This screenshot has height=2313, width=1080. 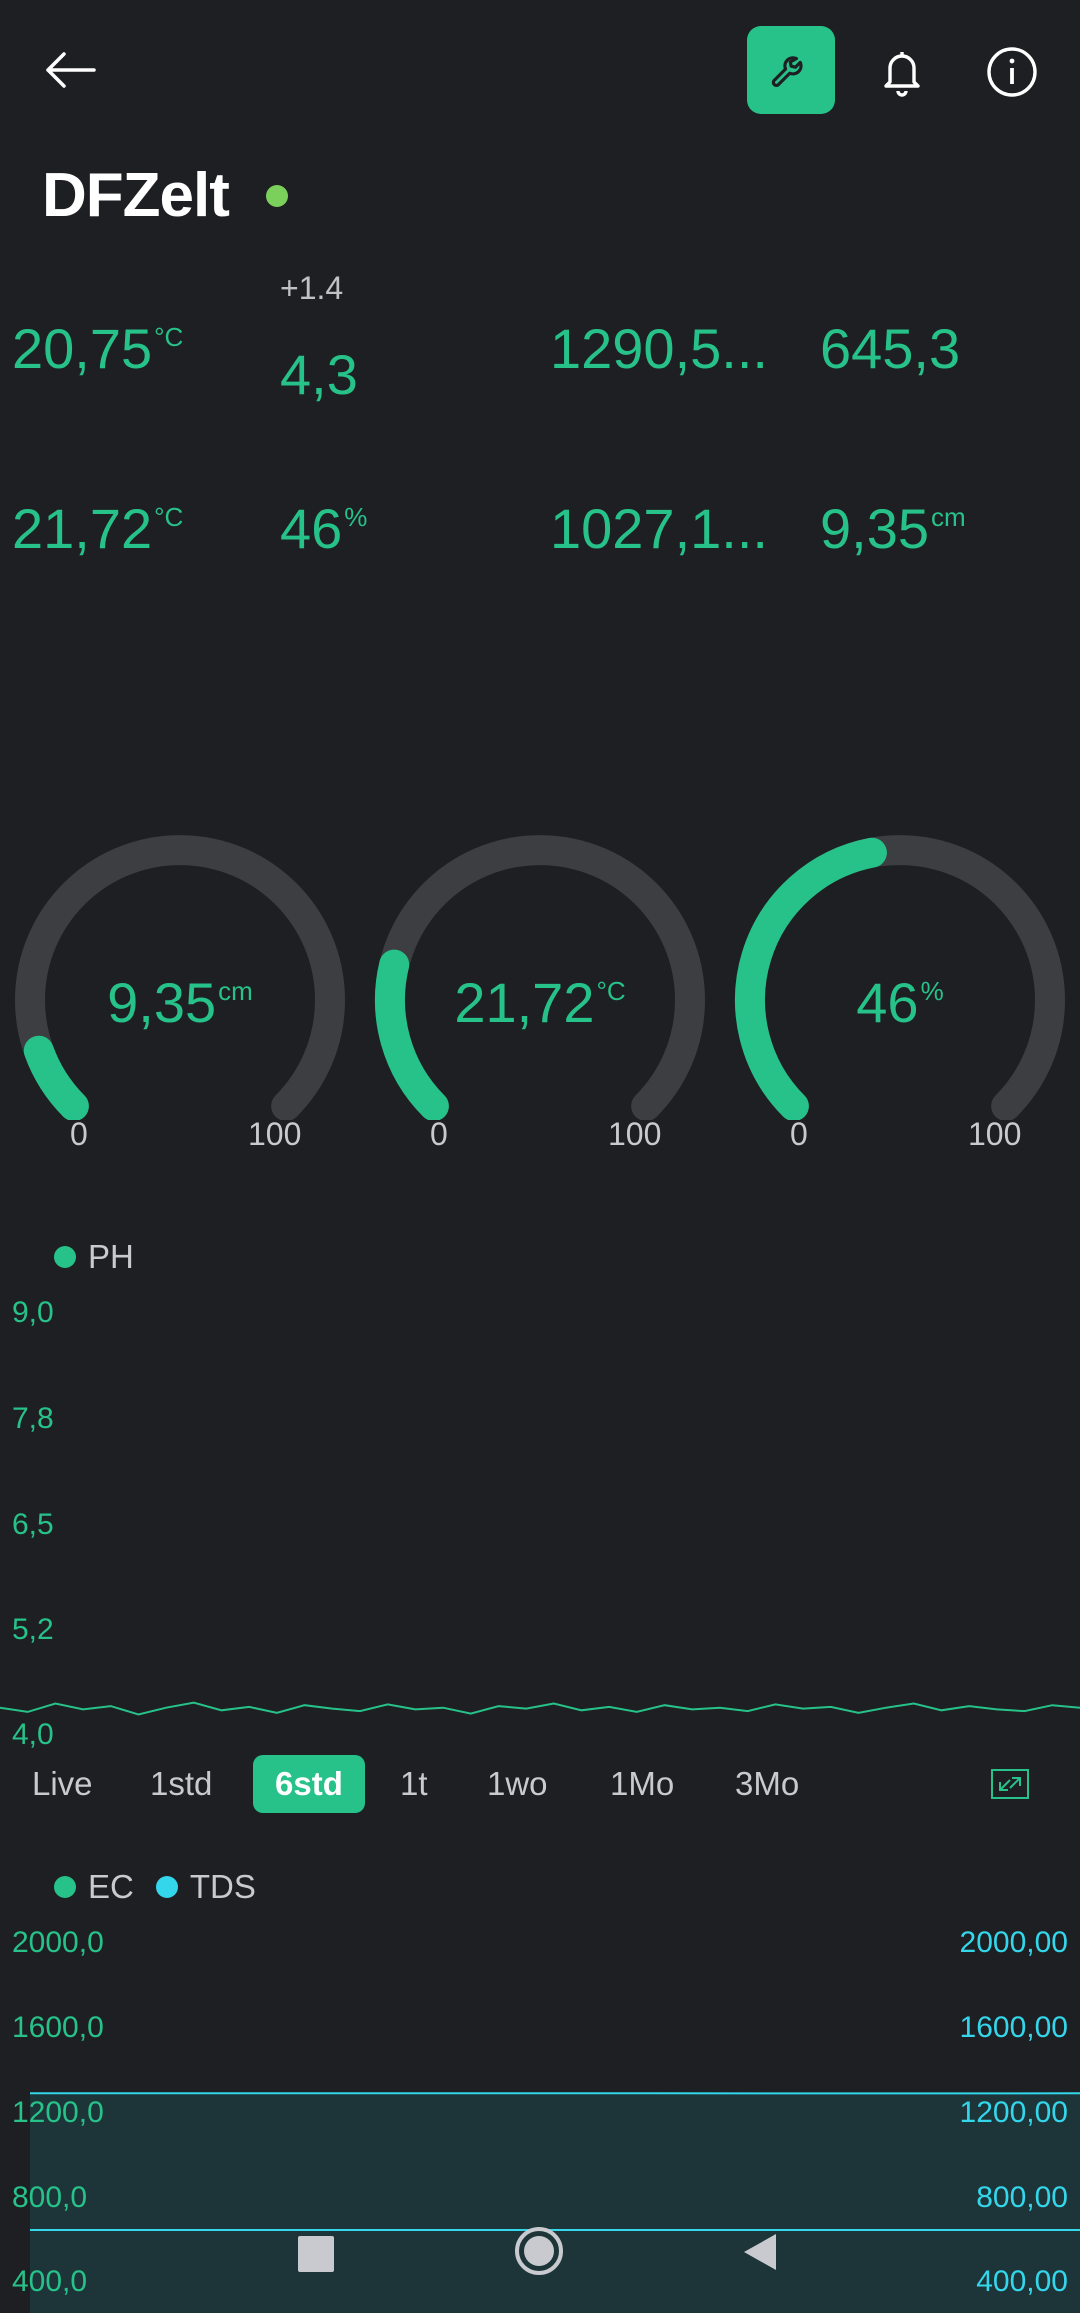 I want to click on humidity-gauge-arc, so click(x=900, y=978).